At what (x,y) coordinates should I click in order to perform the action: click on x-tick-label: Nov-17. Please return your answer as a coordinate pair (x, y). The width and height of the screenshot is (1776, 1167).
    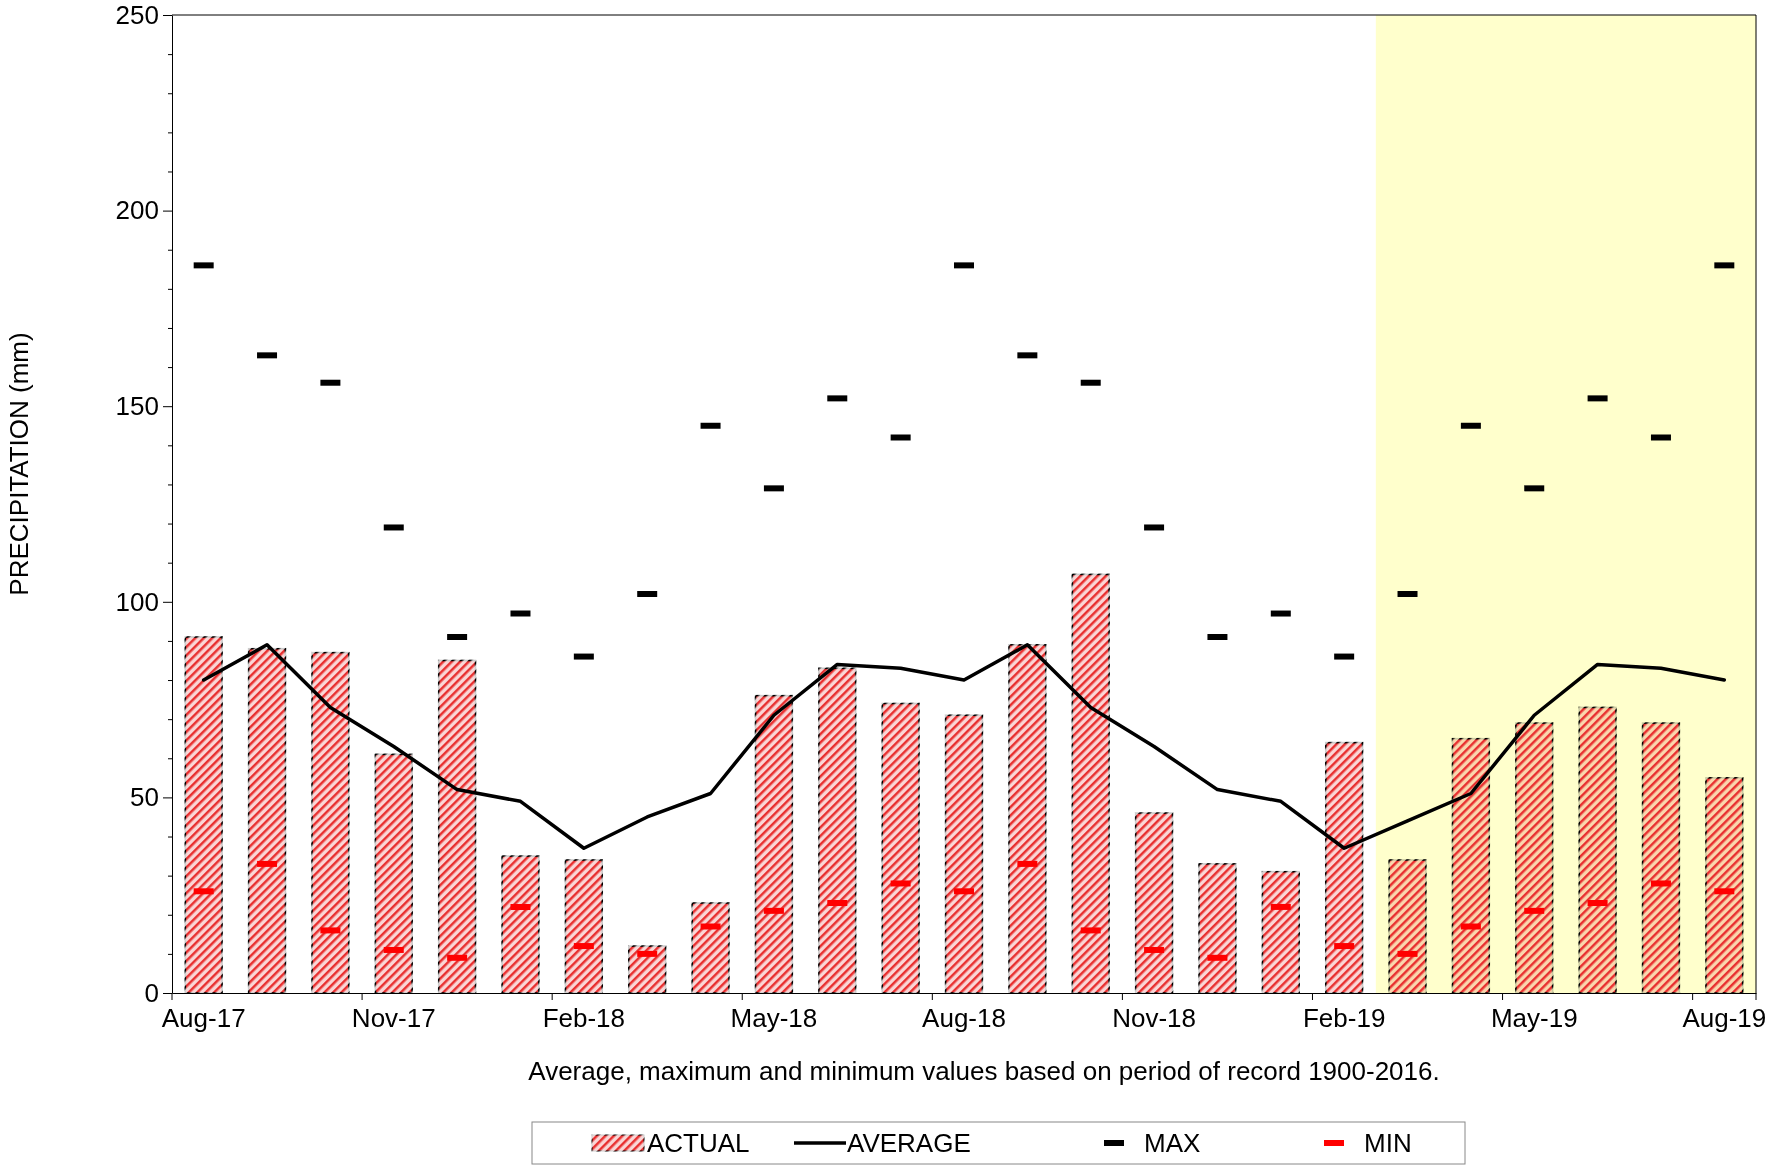
    Looking at the image, I should click on (393, 1018).